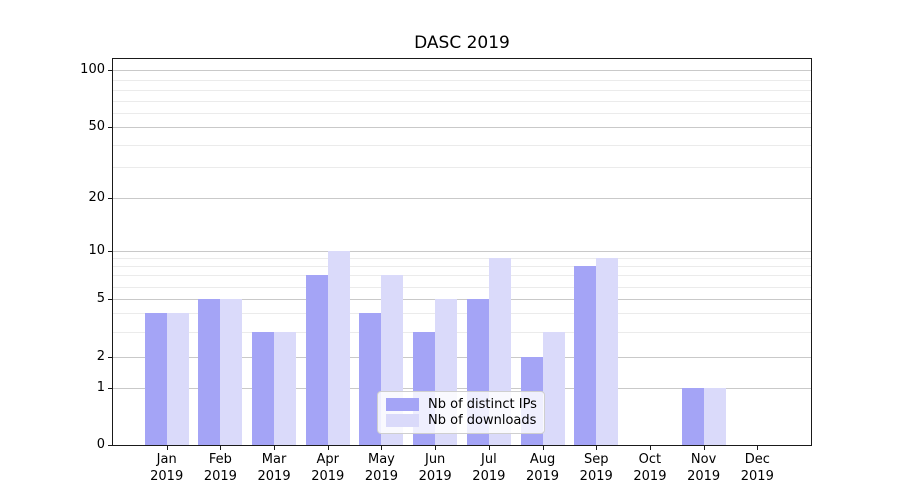  Describe the element at coordinates (100, 444) in the screenshot. I see `y-tick-label-0: 0` at that location.